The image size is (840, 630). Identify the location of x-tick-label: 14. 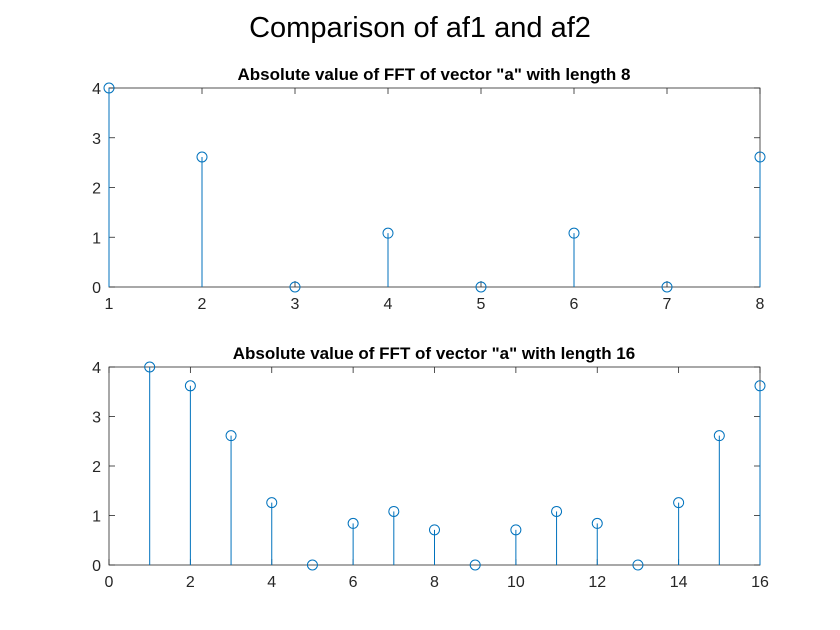
(679, 582).